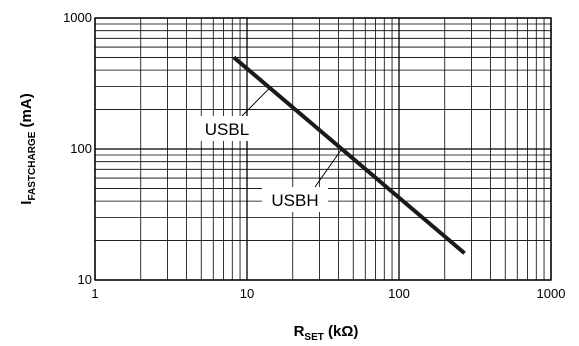  What do you see at coordinates (270, 150) in the screenshot?
I see `annotation-layer: USBL USBH` at bounding box center [270, 150].